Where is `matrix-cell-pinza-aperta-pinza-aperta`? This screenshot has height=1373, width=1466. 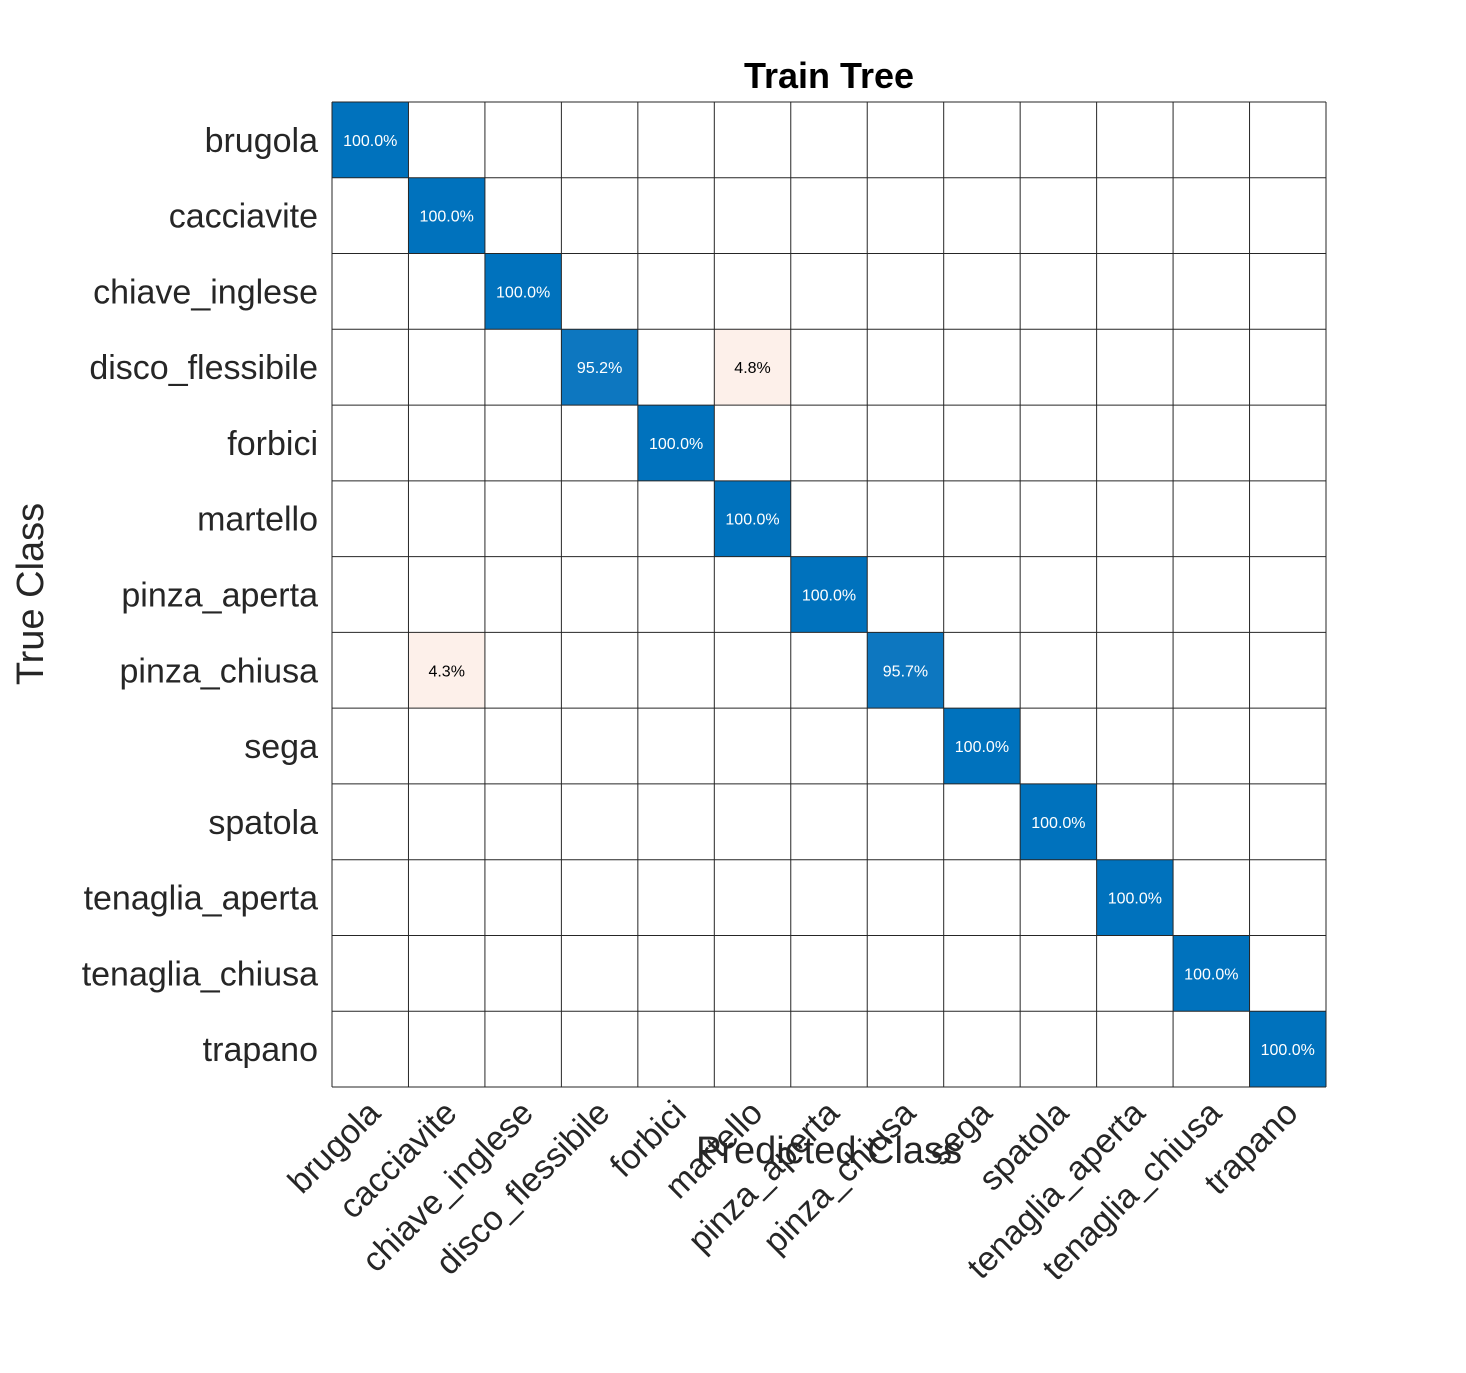 matrix-cell-pinza-aperta-pinza-aperta is located at coordinates (829, 594).